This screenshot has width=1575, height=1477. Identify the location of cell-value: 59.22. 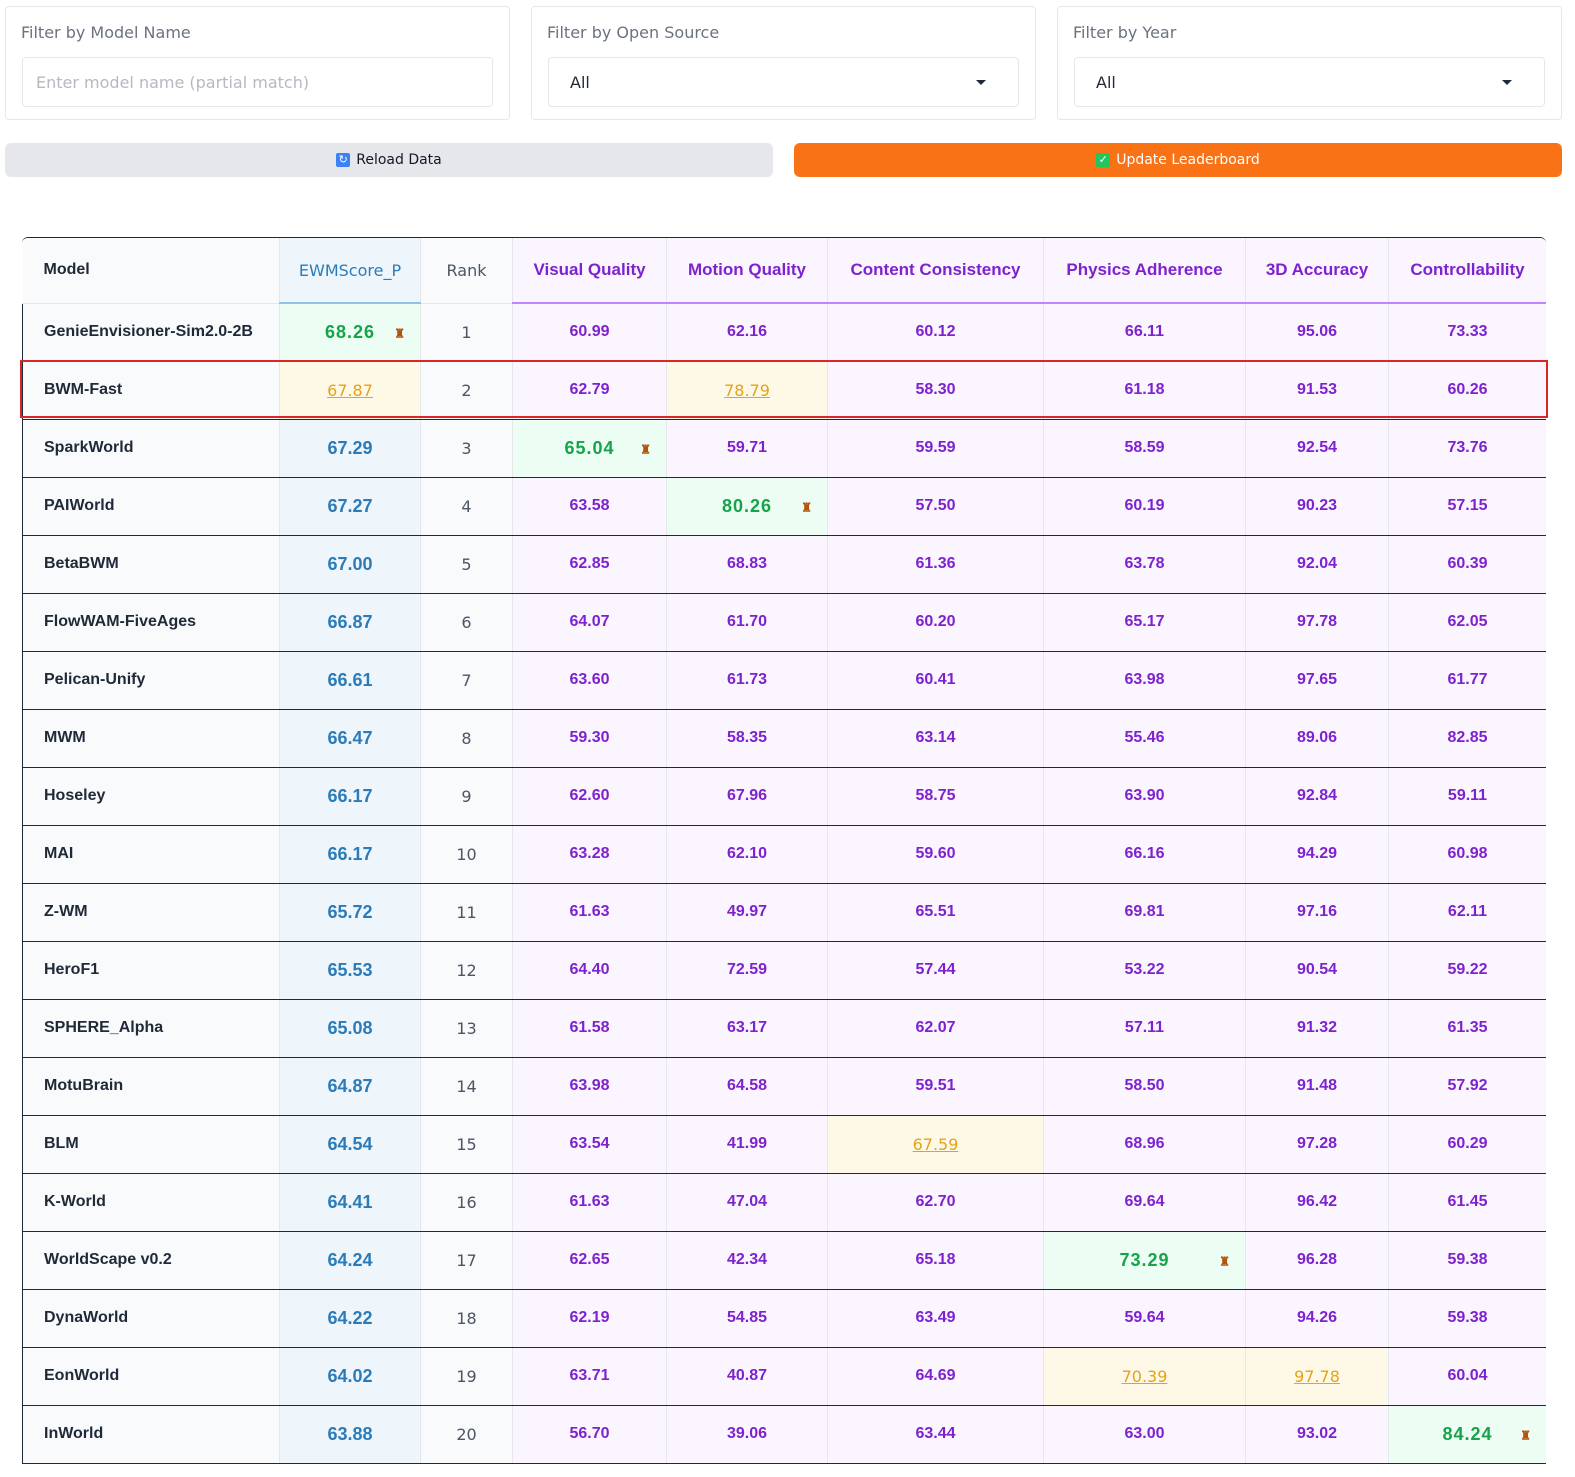
(1467, 969).